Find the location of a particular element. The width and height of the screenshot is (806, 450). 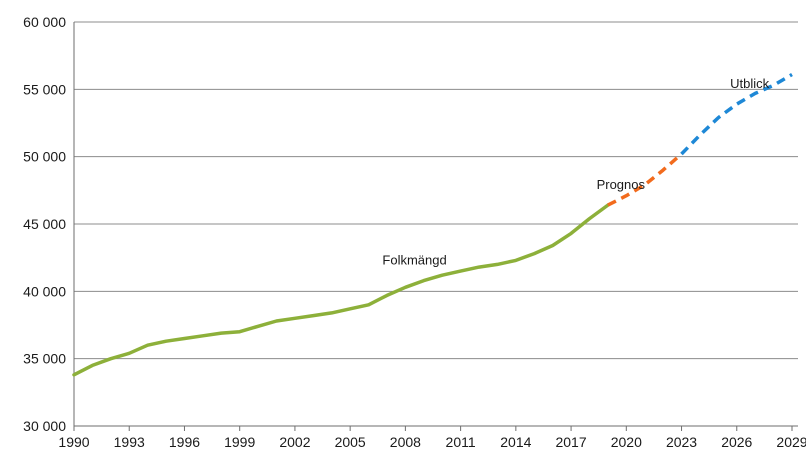

x-tick-label: 2005 is located at coordinates (350, 442).